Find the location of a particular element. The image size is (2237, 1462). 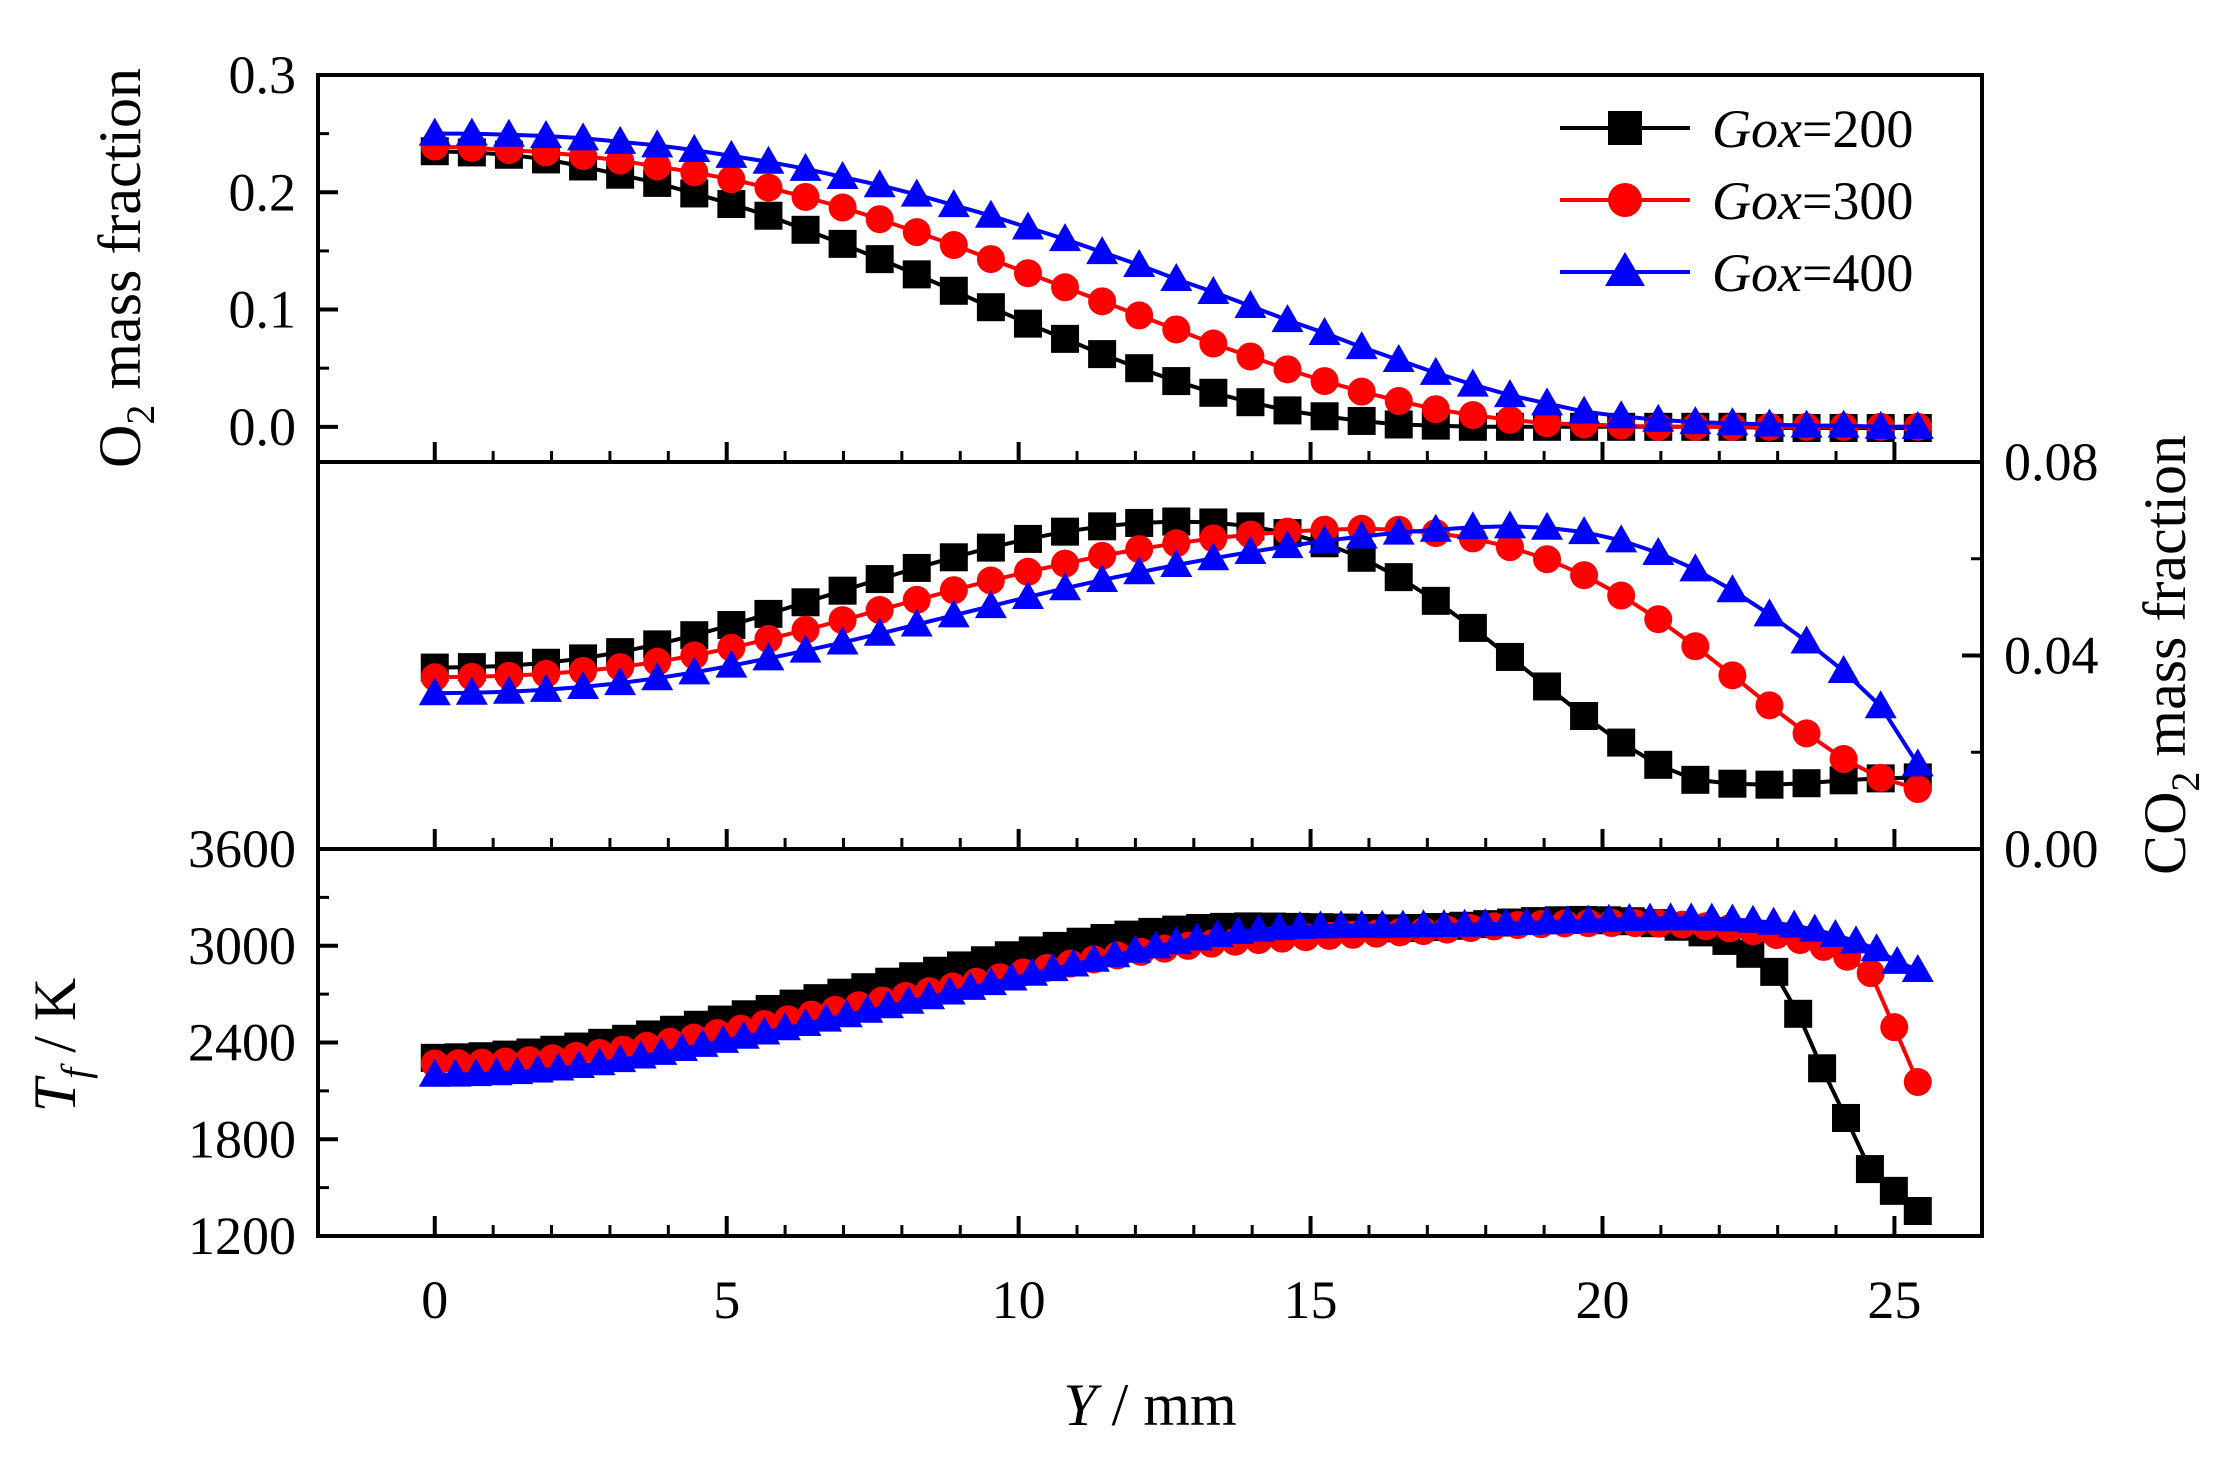

y-tick-label-p2-1: 1800 is located at coordinates (242, 1139).